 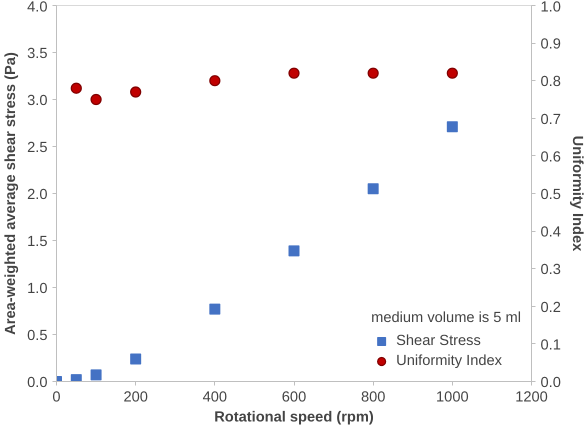 I want to click on y-tick-label: 1.0, so click(x=37, y=289).